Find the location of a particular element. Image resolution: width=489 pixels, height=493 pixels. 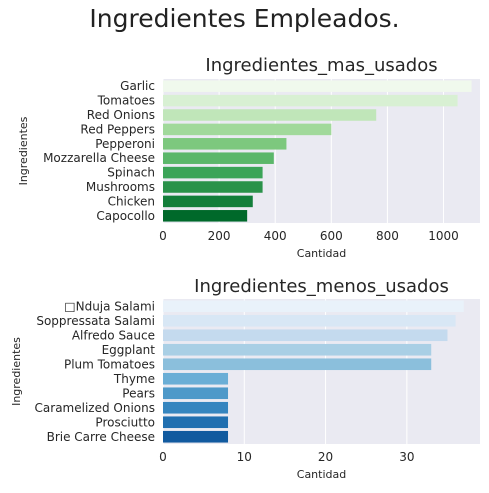

y-tick-label: Brie Carre Cheese is located at coordinates (101, 437).